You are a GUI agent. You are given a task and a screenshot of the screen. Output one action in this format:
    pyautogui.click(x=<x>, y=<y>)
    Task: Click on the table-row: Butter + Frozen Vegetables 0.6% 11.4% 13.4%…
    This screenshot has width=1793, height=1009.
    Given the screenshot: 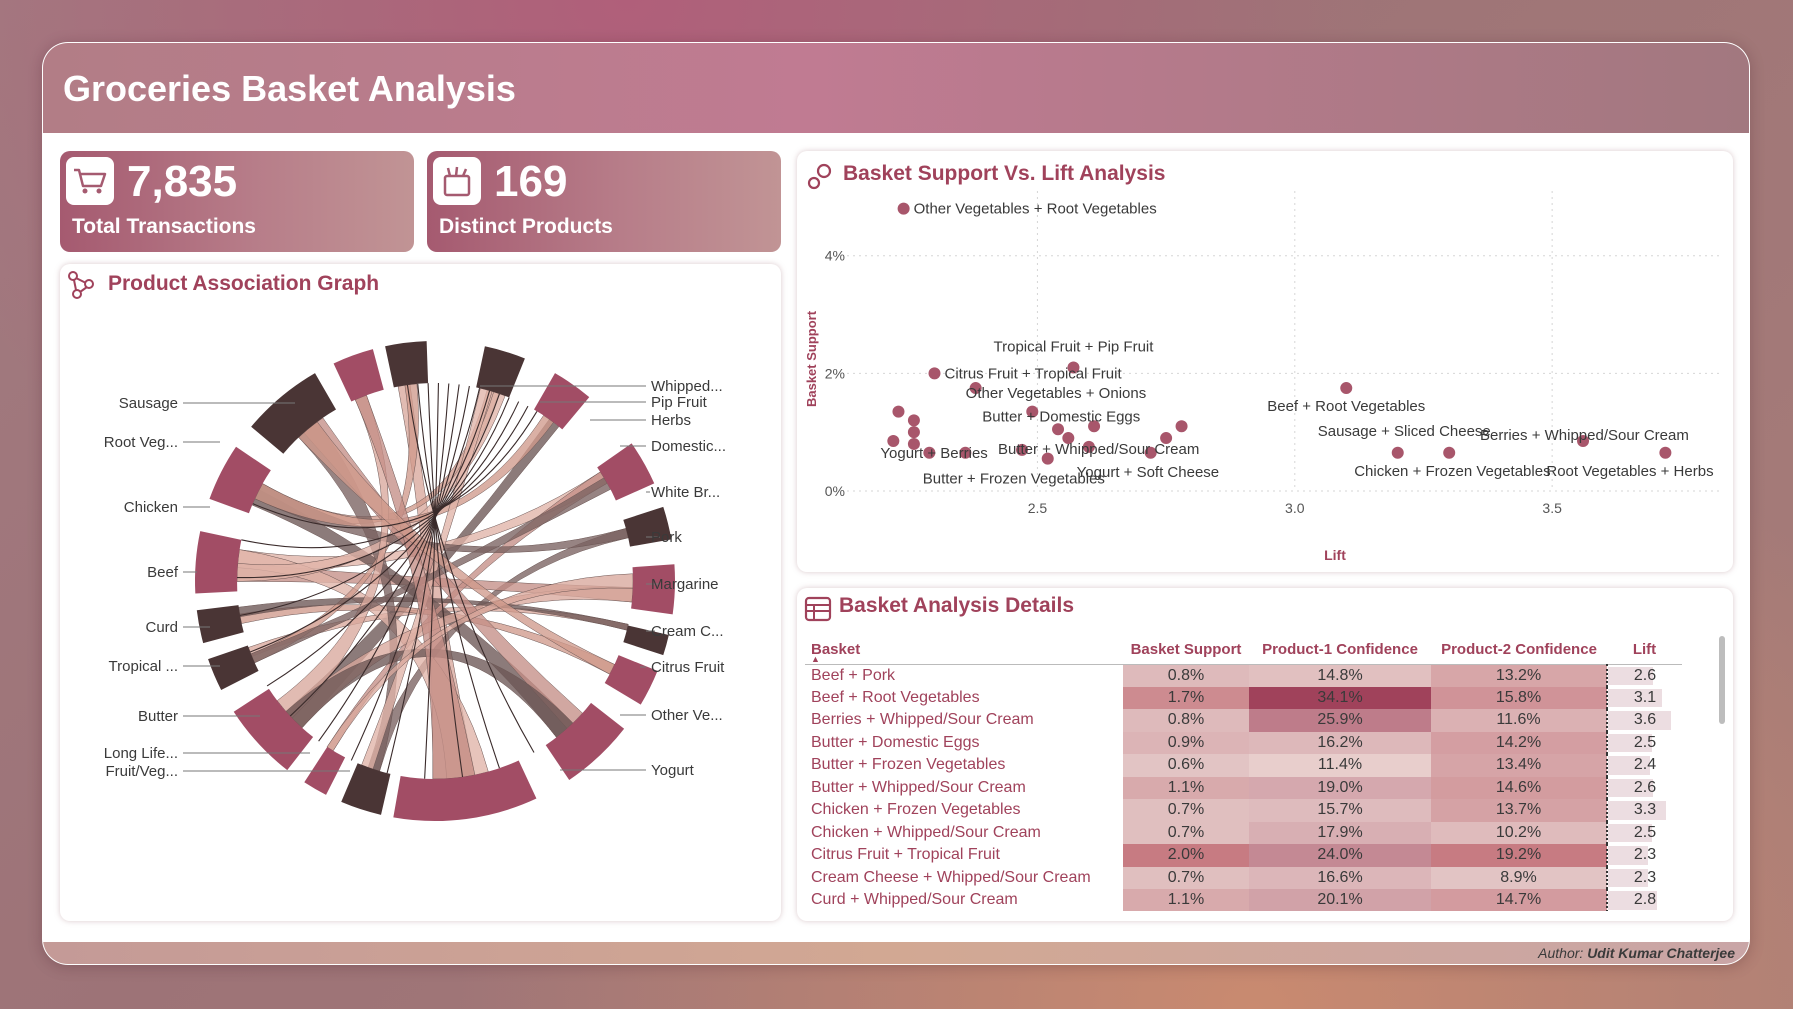 What is the action you would take?
    pyautogui.click(x=1243, y=765)
    